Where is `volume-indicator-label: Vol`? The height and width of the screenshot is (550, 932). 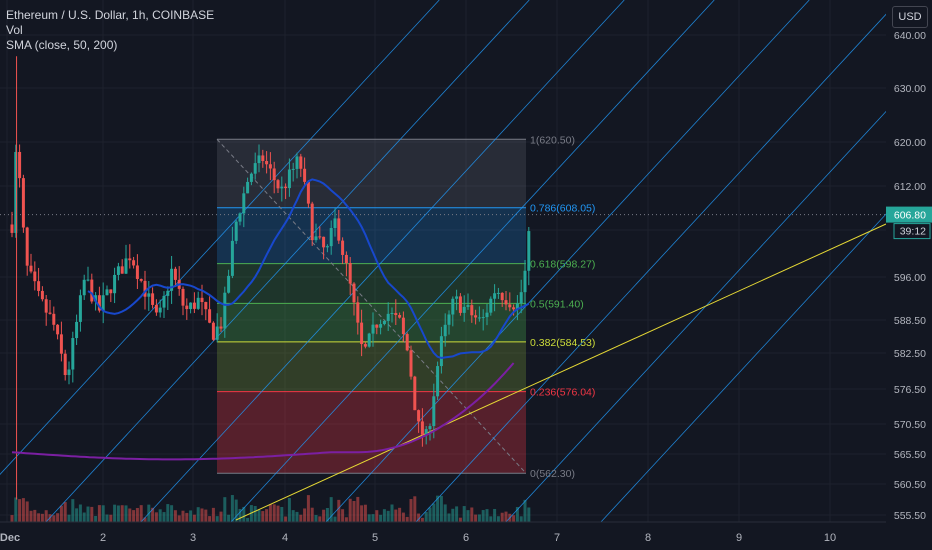 volume-indicator-label: Vol is located at coordinates (14, 30).